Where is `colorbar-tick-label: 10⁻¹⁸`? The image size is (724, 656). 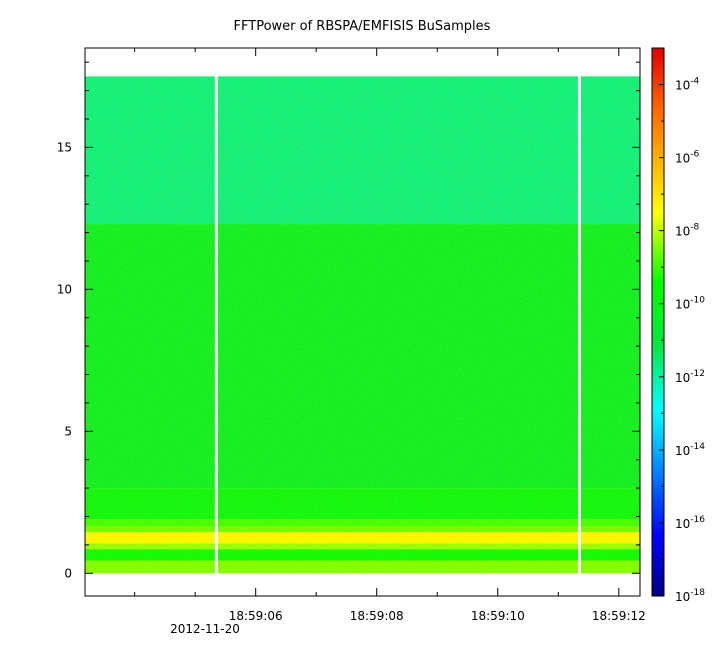 colorbar-tick-label: 10⁻¹⁸ is located at coordinates (690, 596).